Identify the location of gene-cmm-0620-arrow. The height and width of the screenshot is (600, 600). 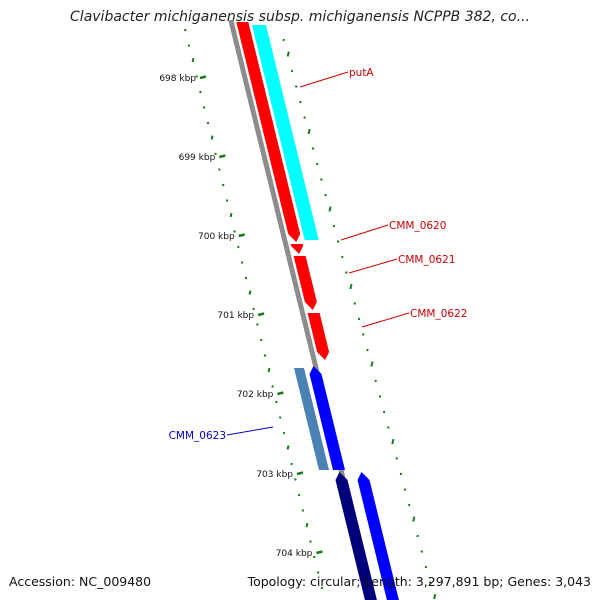
(297, 249).